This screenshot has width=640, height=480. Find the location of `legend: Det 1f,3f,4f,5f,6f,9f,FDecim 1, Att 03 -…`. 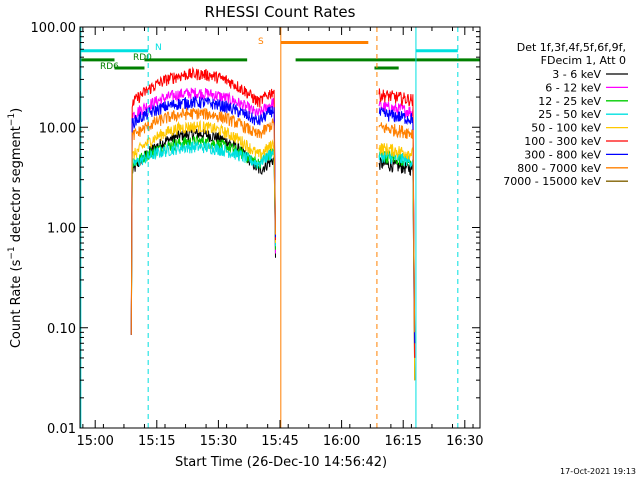

legend: Det 1f,3f,4f,5f,6f,9f,FDecim 1, Att 03 -… is located at coordinates (565, 114).